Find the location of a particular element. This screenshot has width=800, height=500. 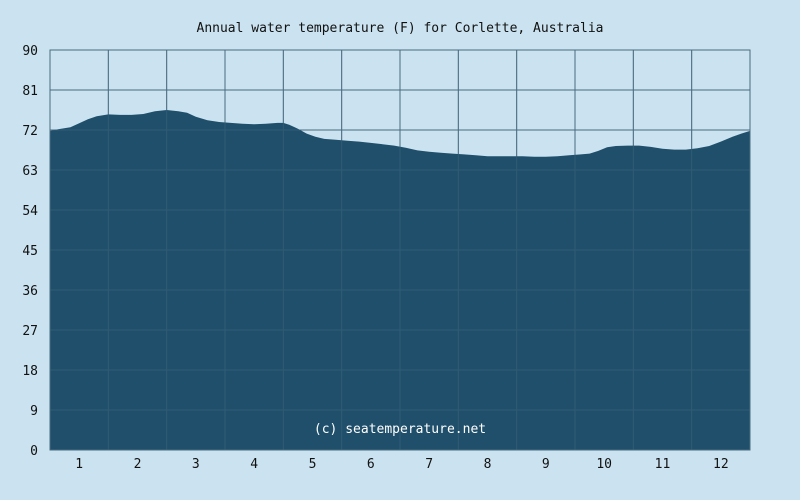

x-tick-label: 5 is located at coordinates (313, 464).